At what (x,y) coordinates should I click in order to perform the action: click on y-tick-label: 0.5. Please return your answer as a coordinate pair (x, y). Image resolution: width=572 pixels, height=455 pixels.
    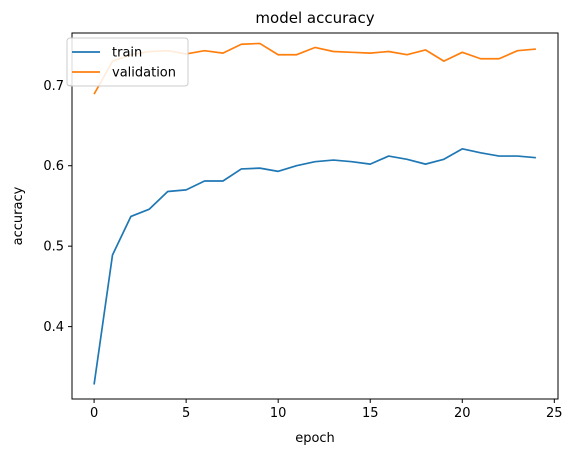
    Looking at the image, I should click on (53, 247).